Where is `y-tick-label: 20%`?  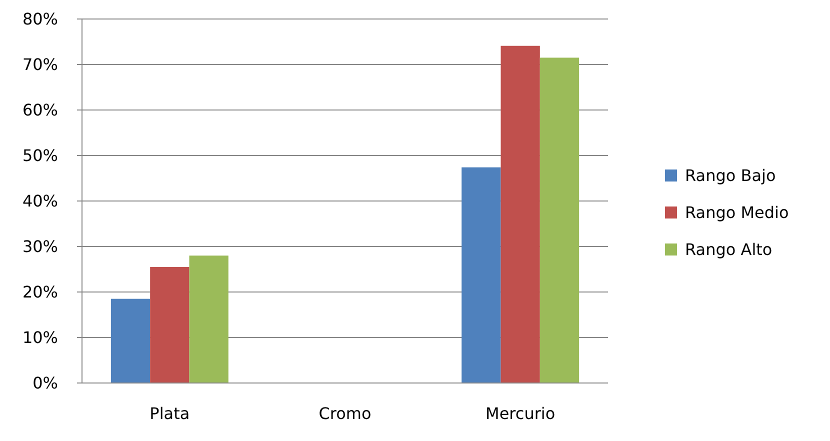
y-tick-label: 20% is located at coordinates (40, 292).